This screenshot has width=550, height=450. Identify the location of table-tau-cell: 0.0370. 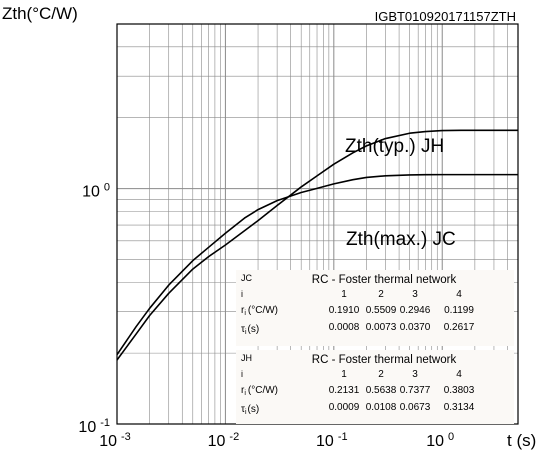
(415, 327).